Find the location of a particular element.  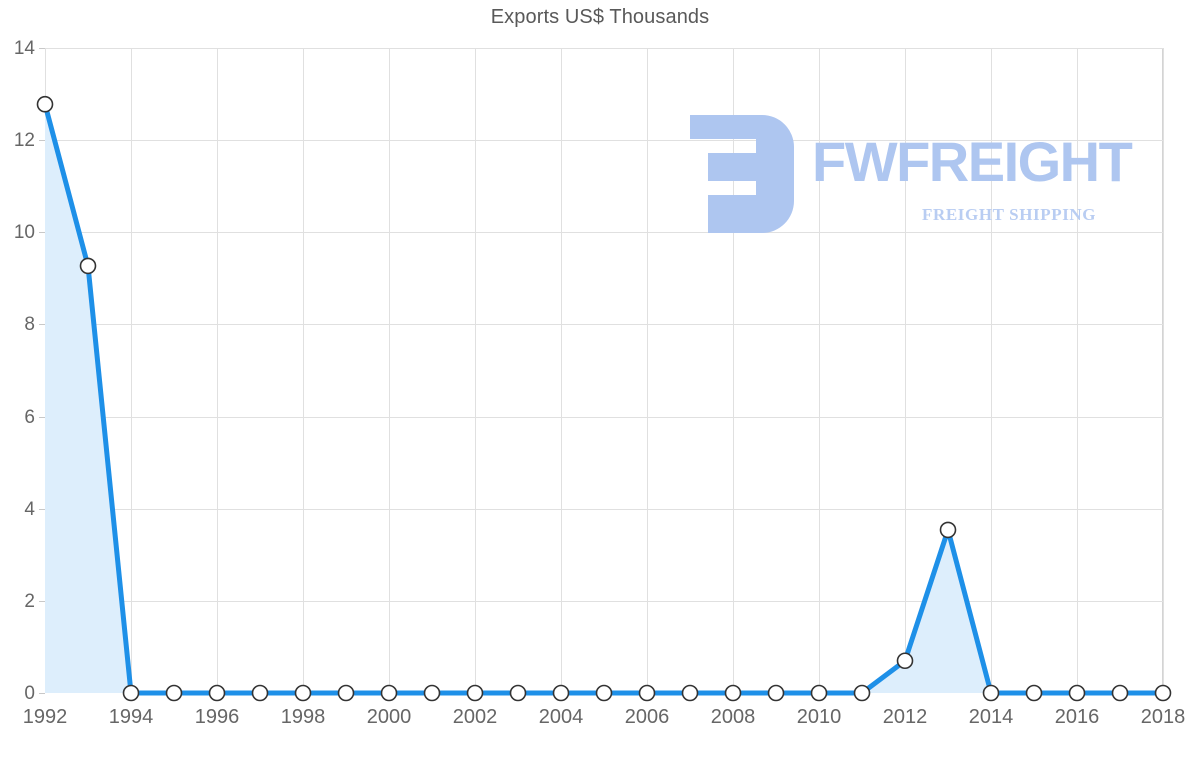

y-tick-label: 4 is located at coordinates (29, 509).